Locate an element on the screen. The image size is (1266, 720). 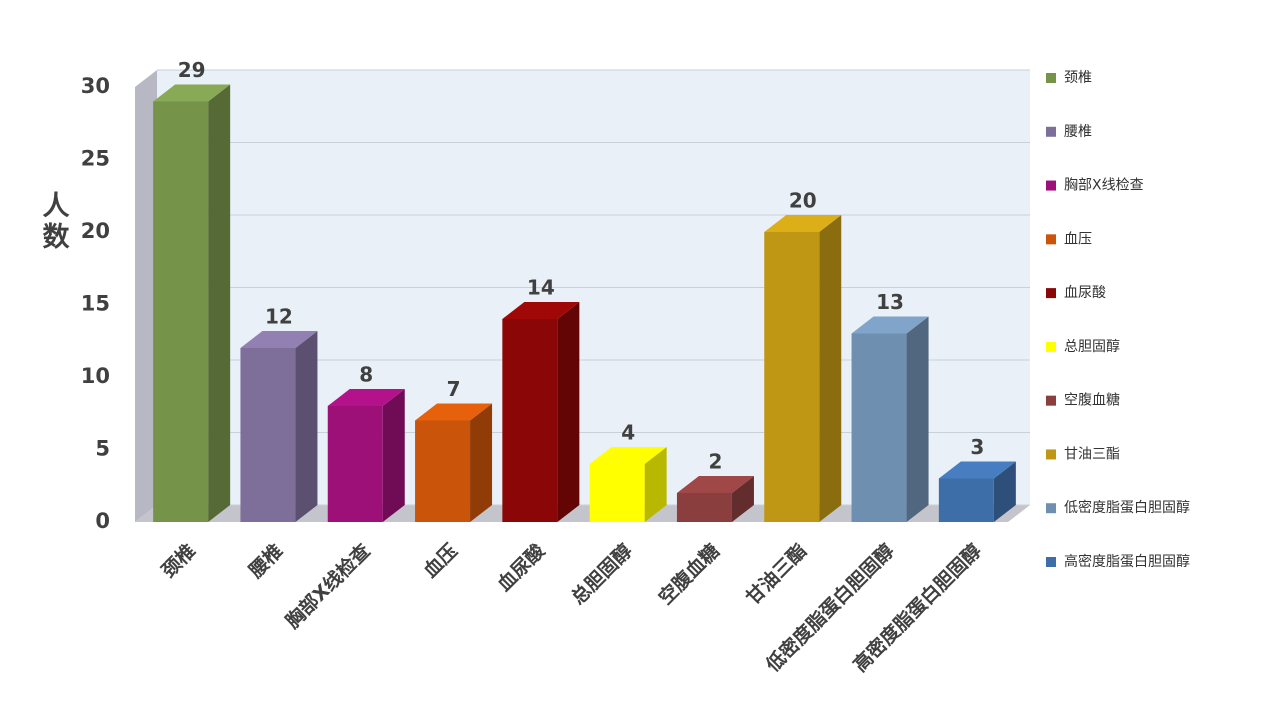
data-label: 20 is located at coordinates (803, 201).